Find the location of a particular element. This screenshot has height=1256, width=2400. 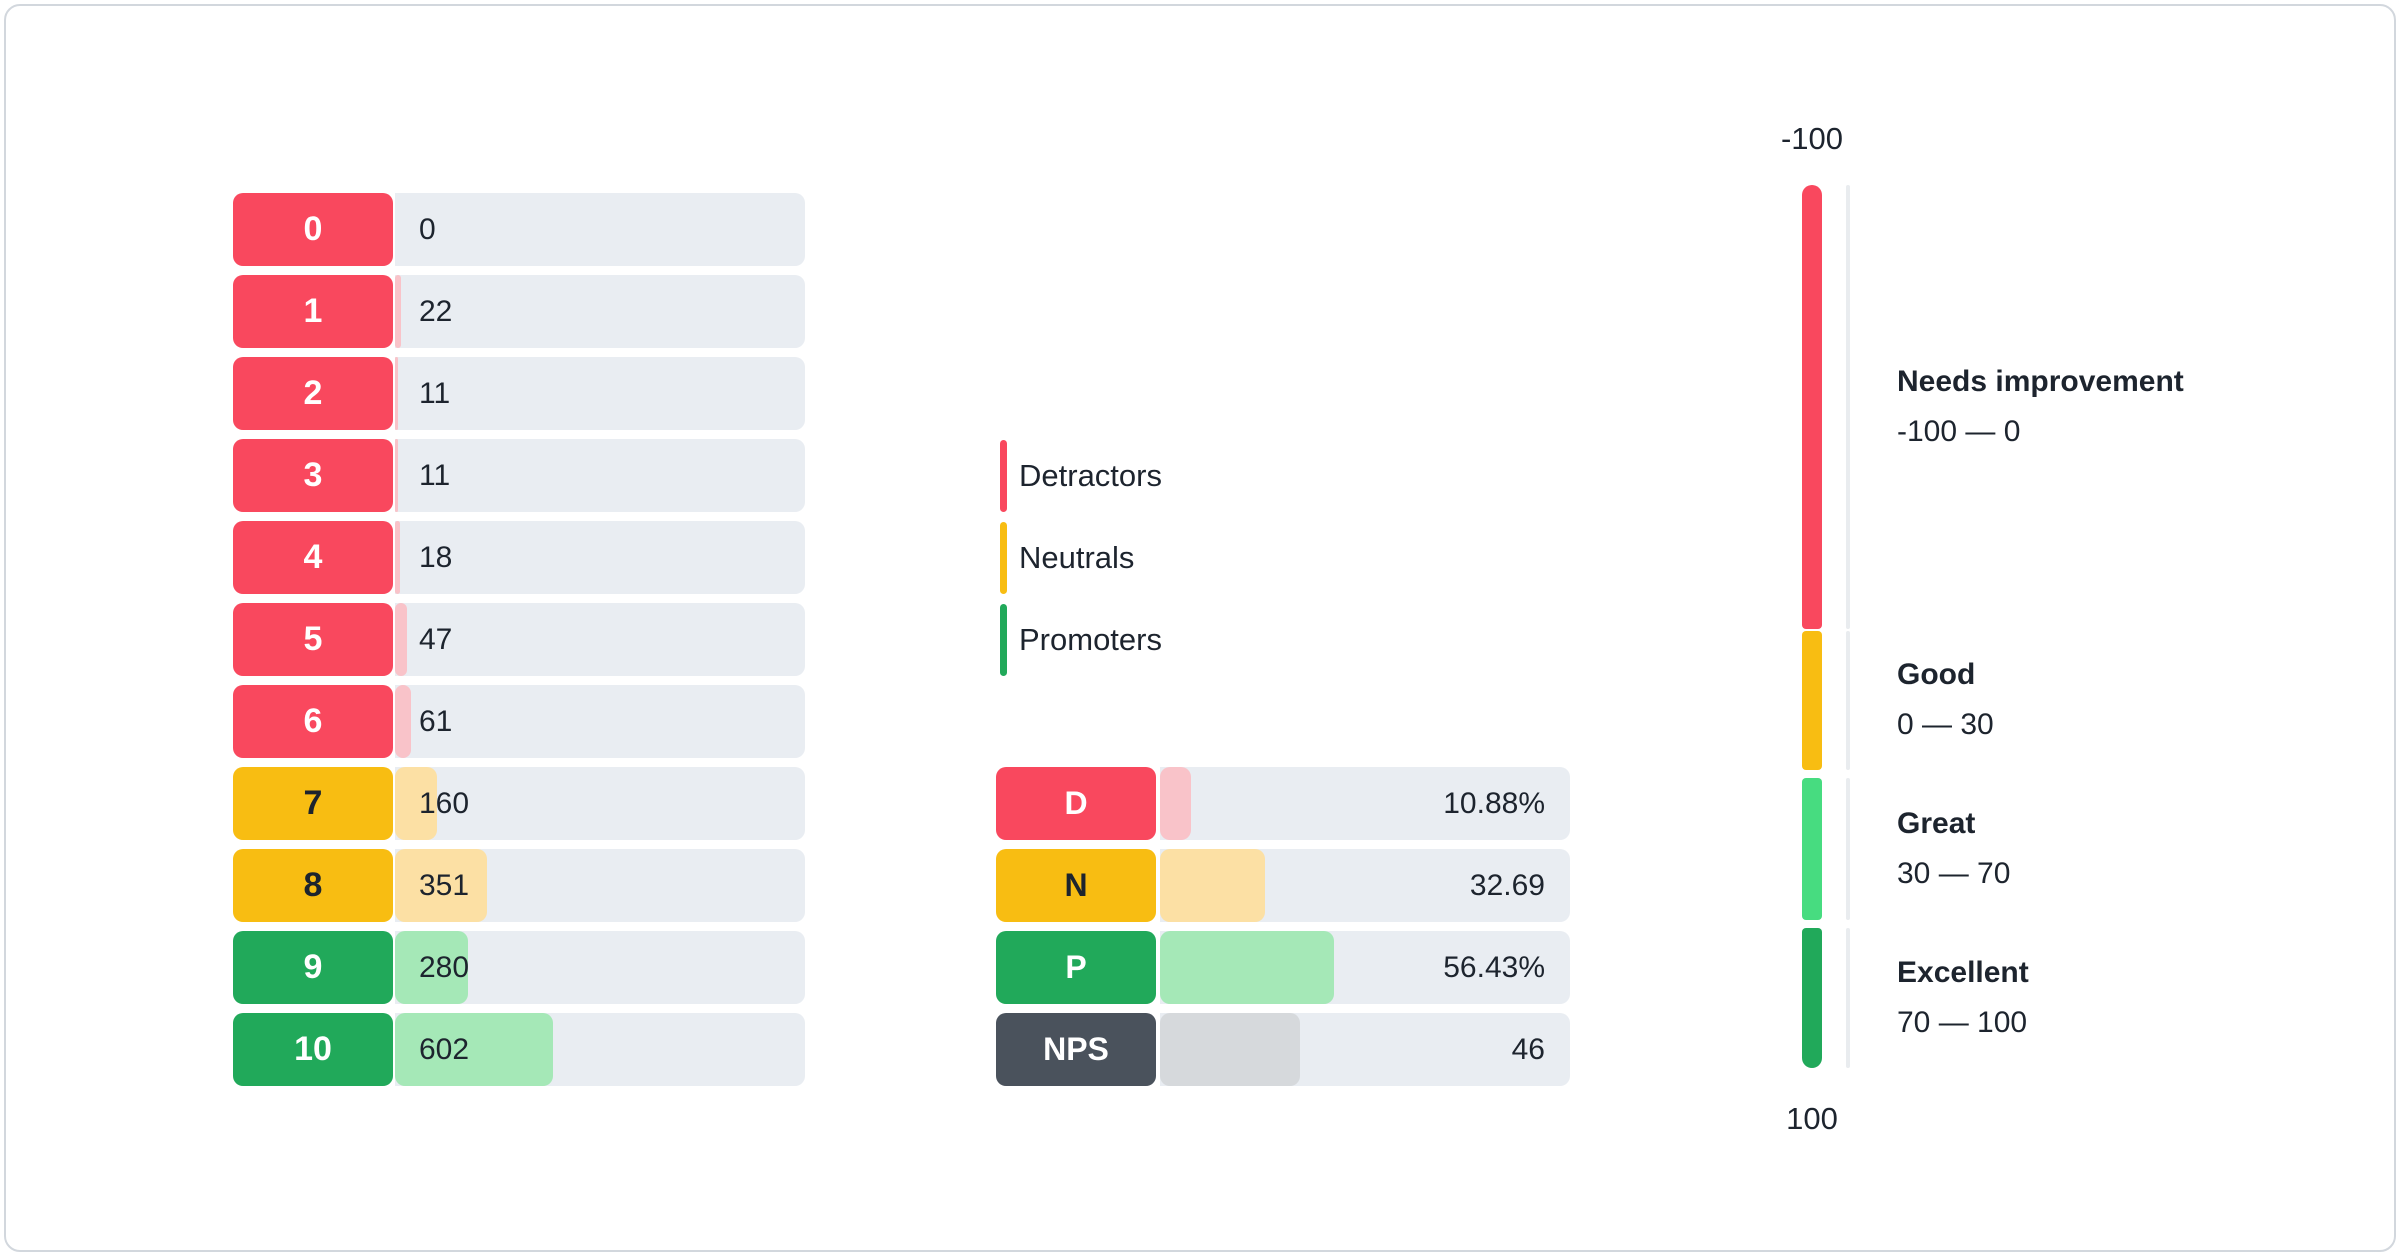

neutrals-color-key is located at coordinates (1003, 557).